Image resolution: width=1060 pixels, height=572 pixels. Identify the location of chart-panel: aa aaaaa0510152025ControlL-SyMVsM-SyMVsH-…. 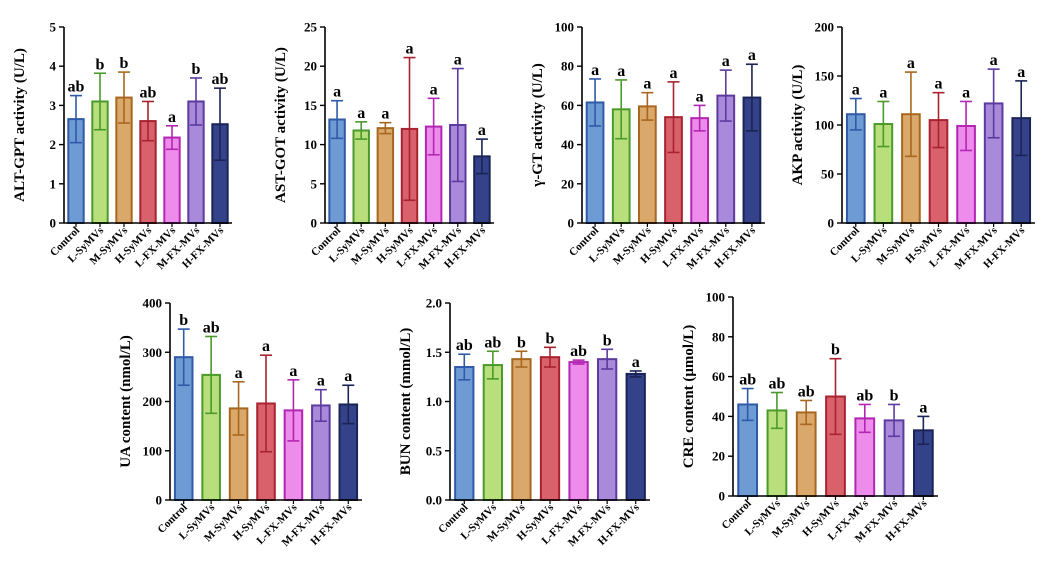
(383, 146).